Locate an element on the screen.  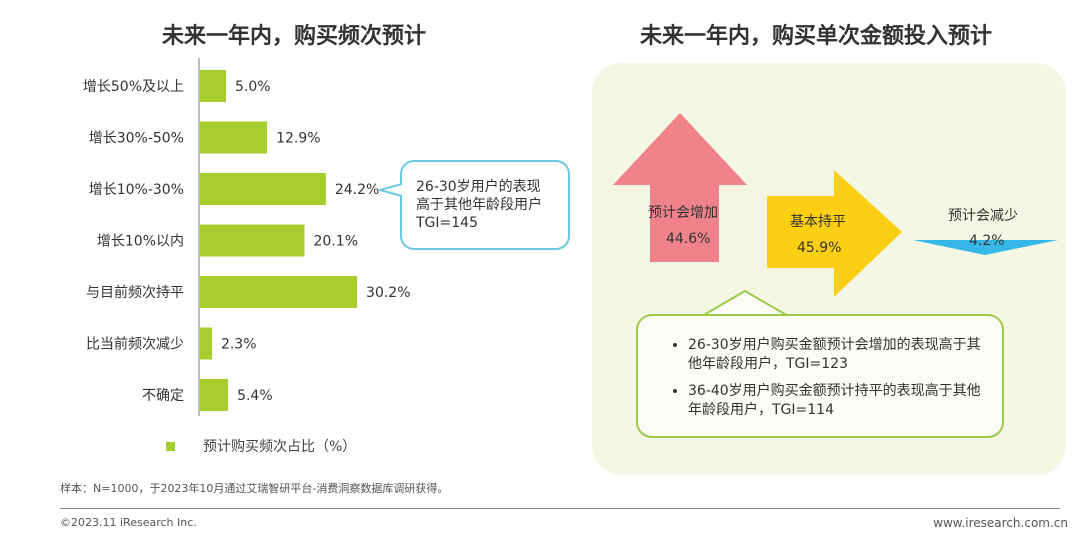
increase-arrow is located at coordinates (680, 187).